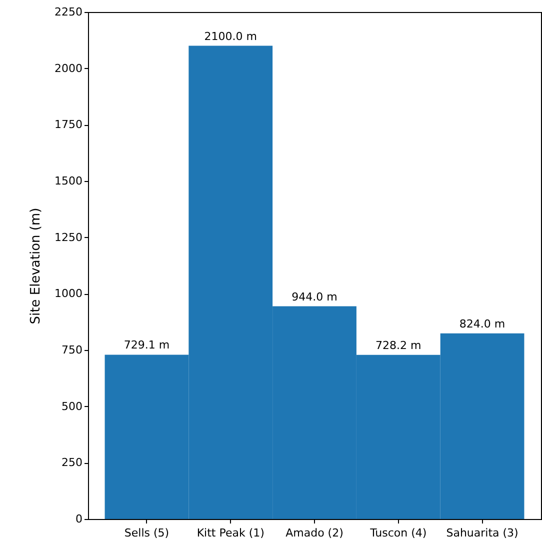 The width and height of the screenshot is (542, 546). What do you see at coordinates (72, 350) in the screenshot?
I see `y-tick-label: 750` at bounding box center [72, 350].